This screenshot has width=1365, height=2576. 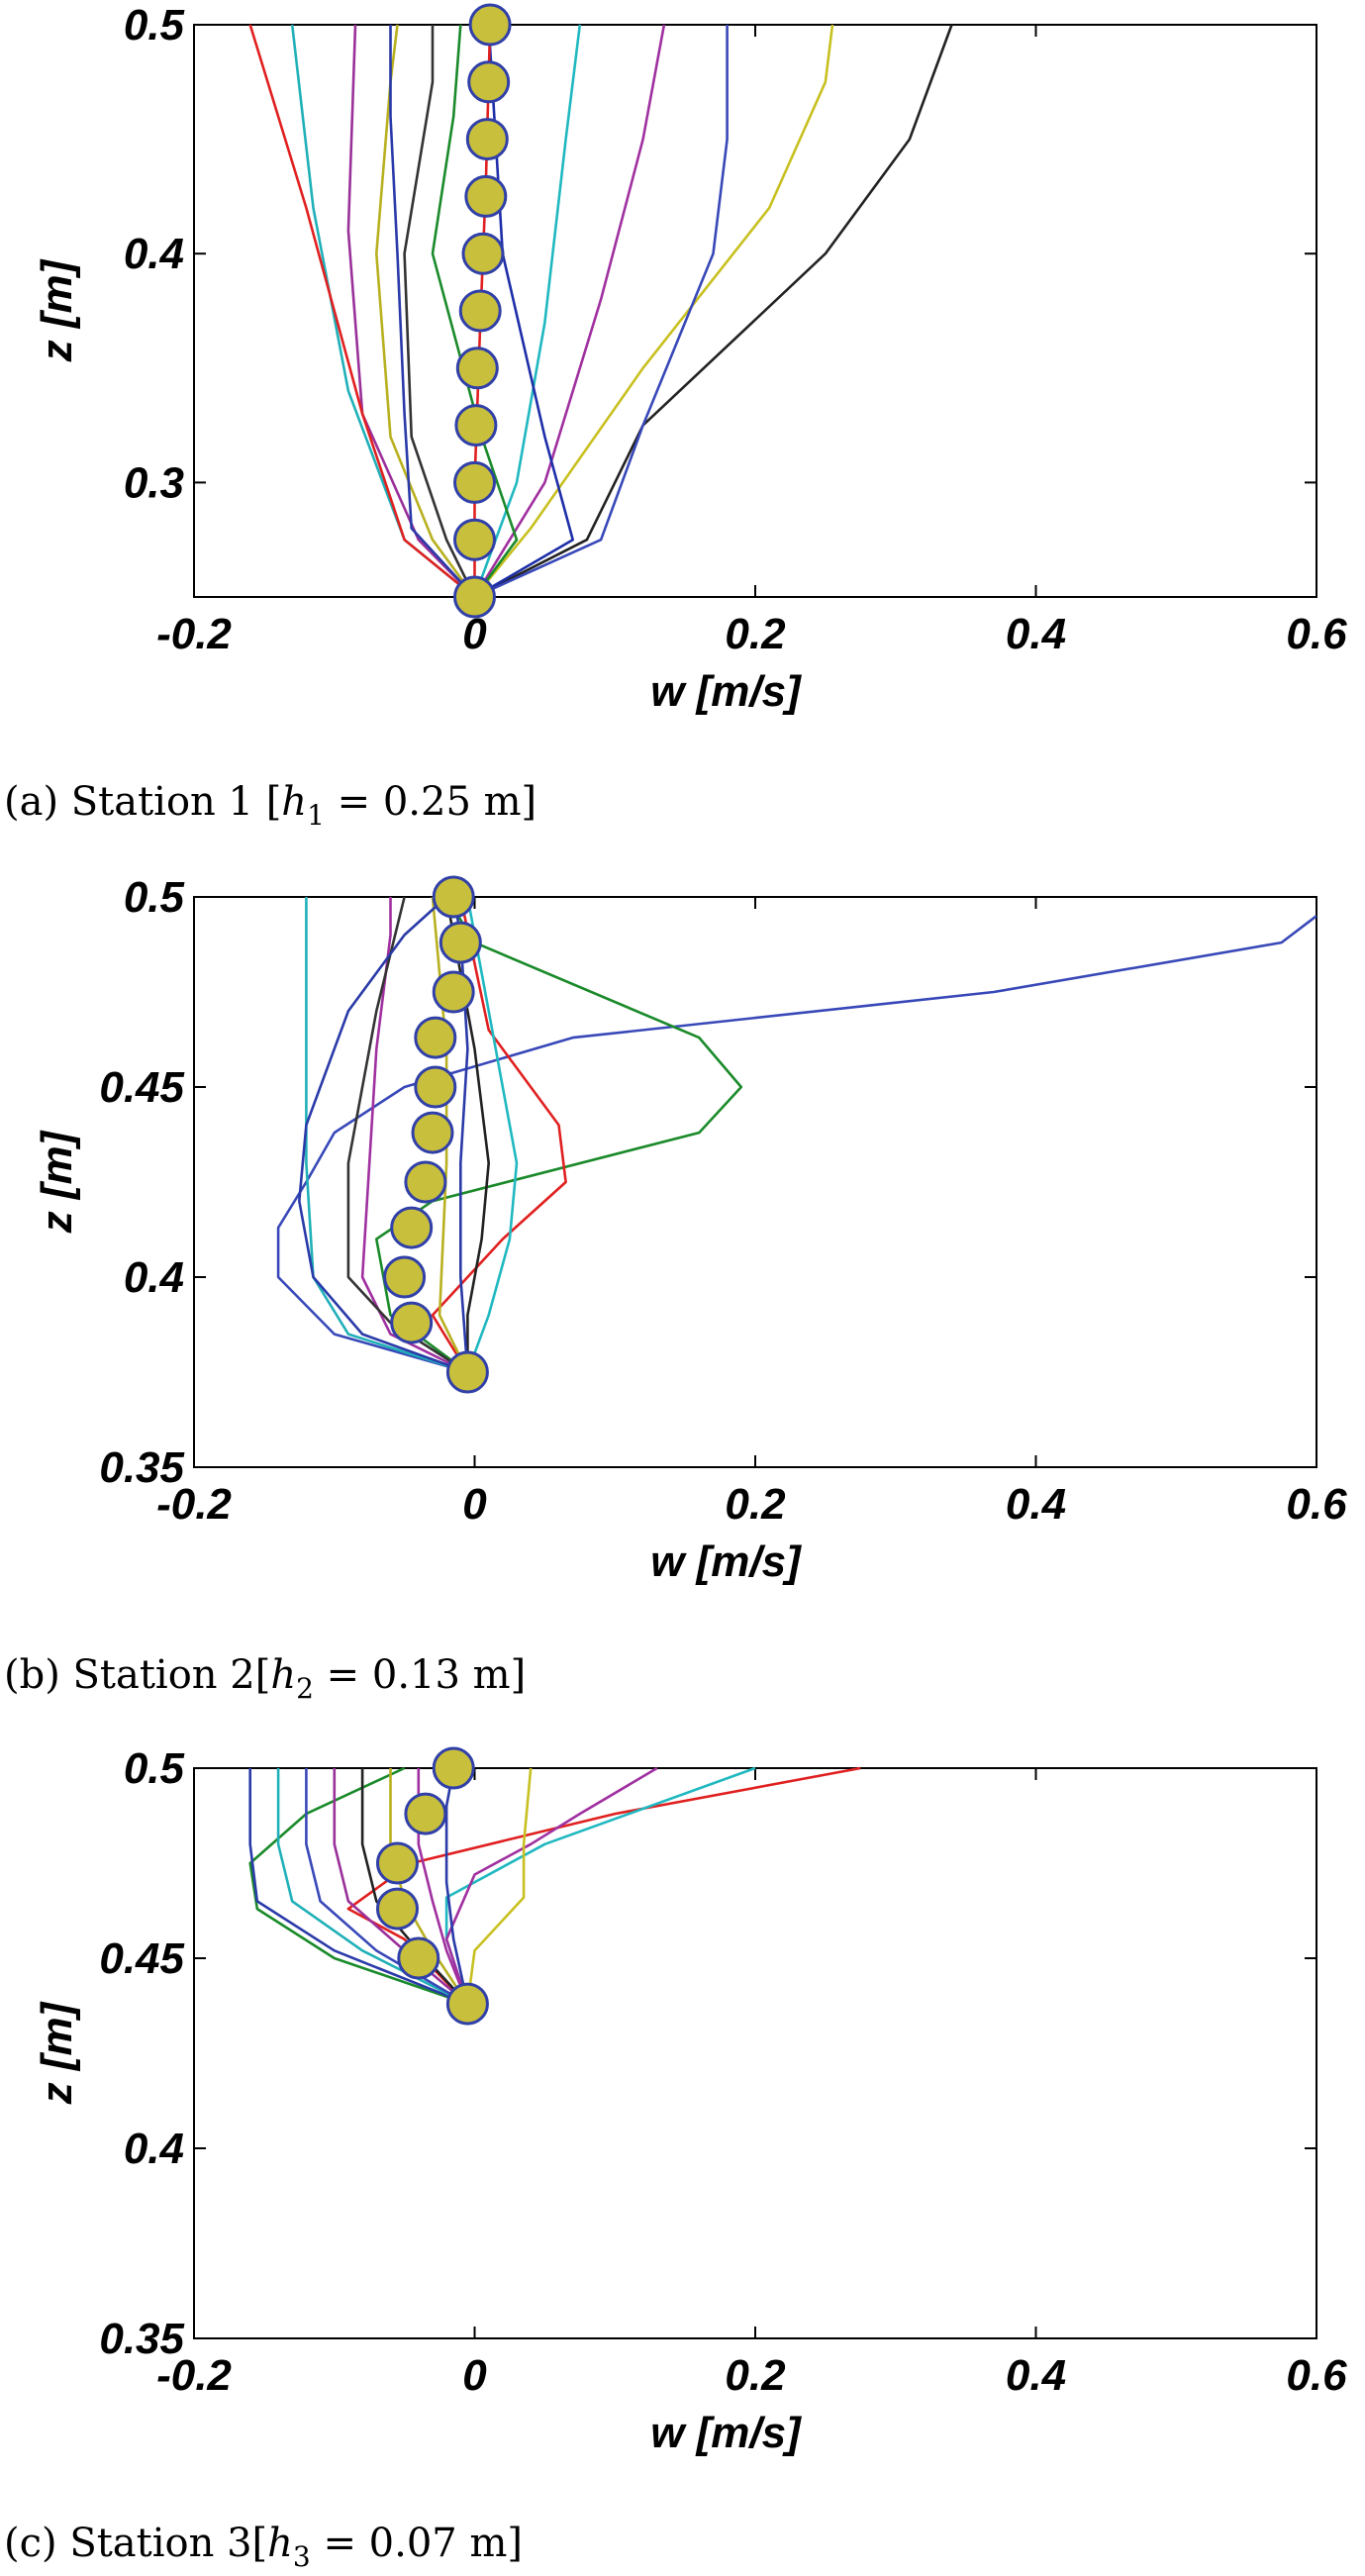 I want to click on caption-sub: 2, so click(x=305, y=1689).